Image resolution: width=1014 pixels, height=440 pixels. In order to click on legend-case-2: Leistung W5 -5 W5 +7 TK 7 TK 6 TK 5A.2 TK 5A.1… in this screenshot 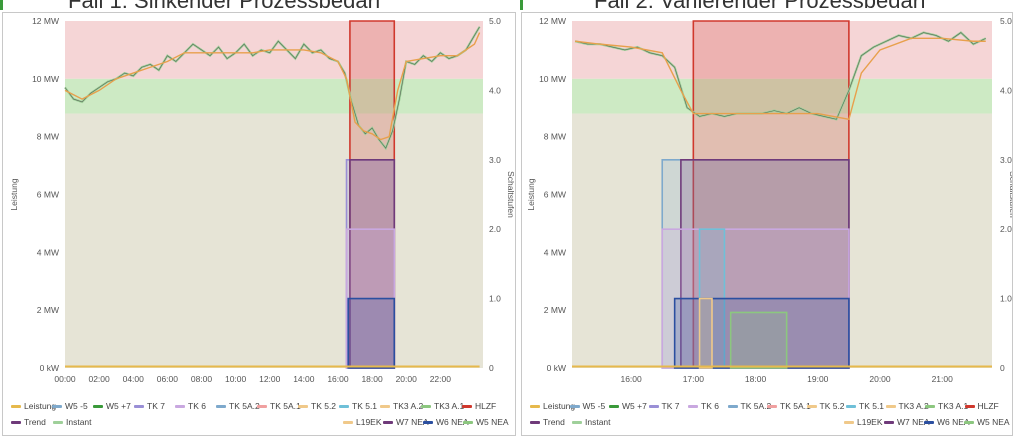, I will do `click(767, 417)`.